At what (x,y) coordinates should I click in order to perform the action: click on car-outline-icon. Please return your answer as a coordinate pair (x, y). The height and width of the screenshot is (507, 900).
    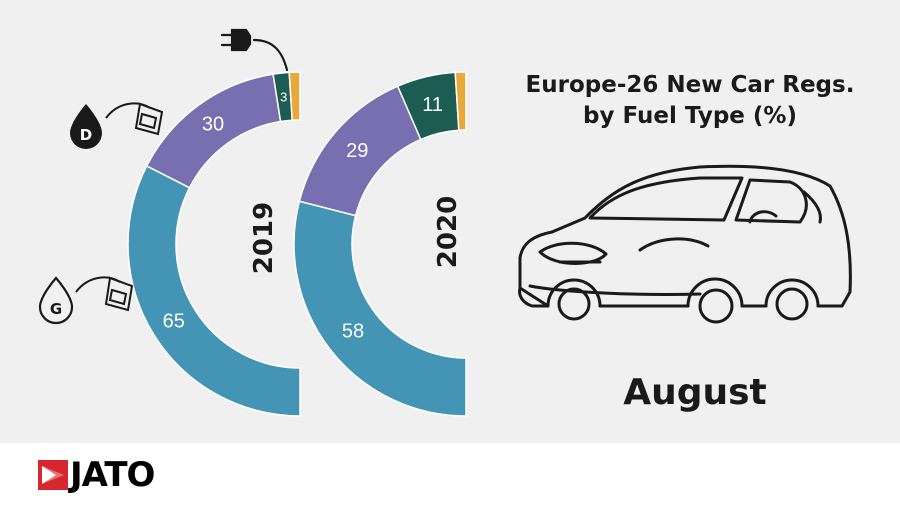
    Looking at the image, I should click on (685, 244).